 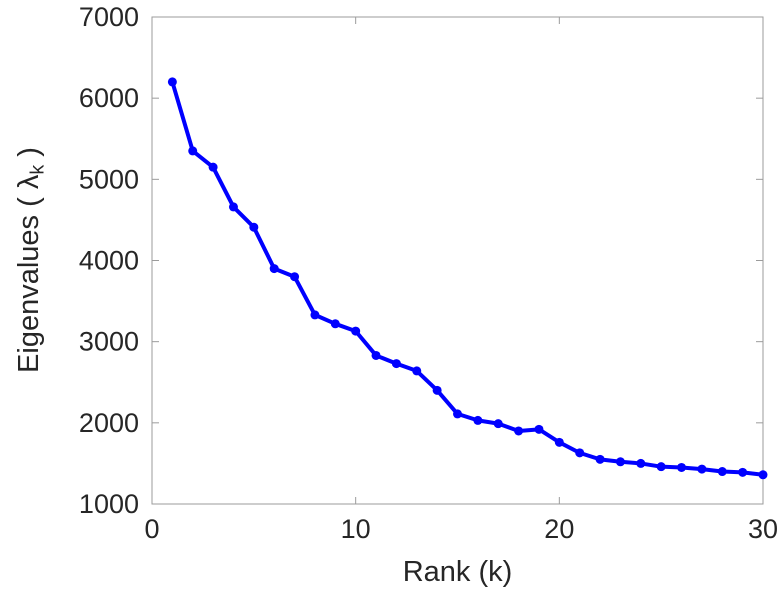 I want to click on x-tick-label: 30, so click(x=763, y=529).